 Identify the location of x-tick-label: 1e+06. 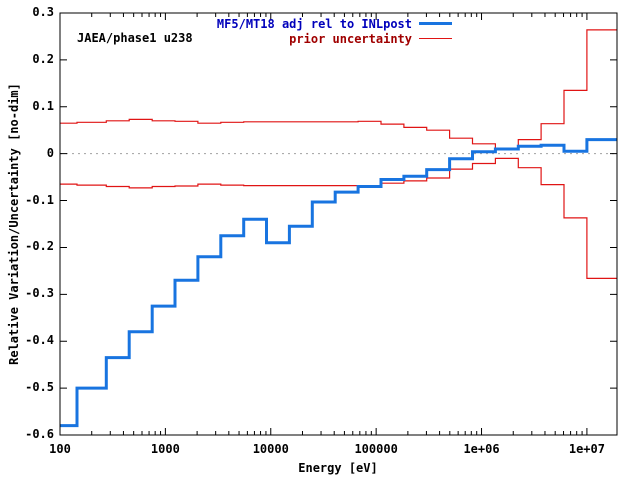
(481, 449).